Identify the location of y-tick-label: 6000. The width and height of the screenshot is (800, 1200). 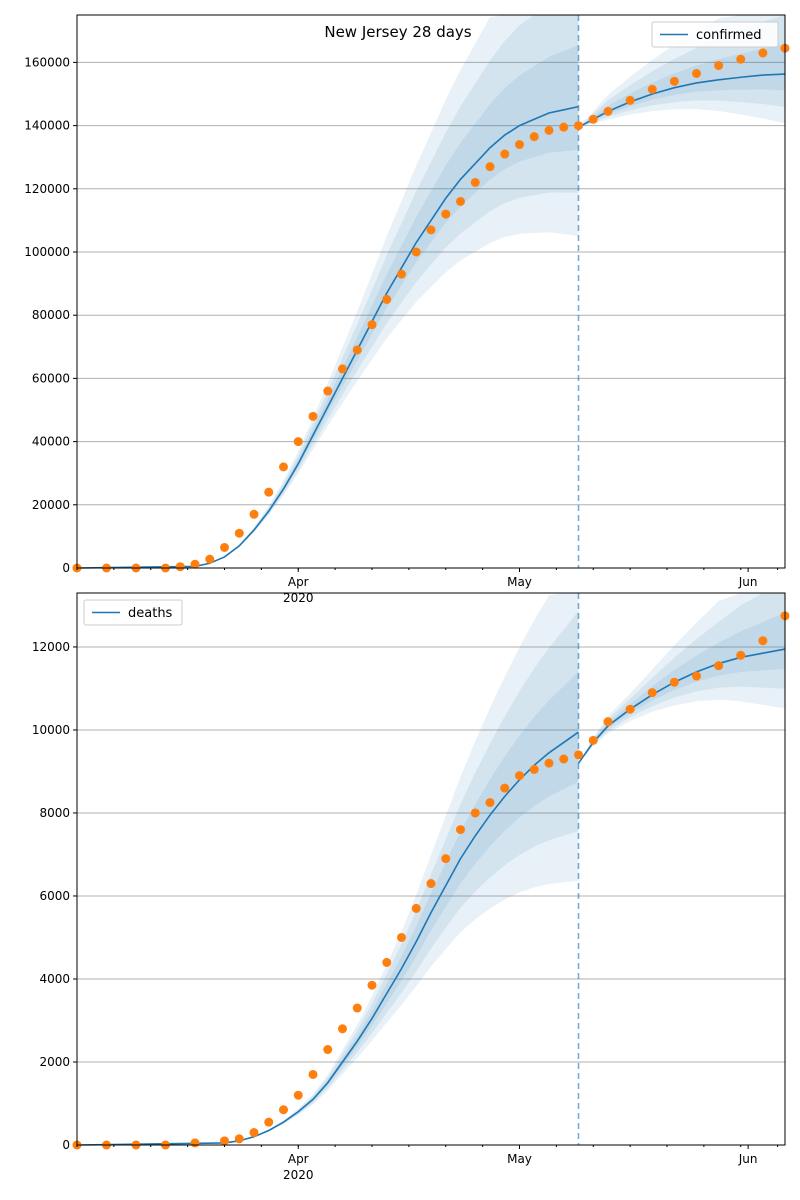
(54, 896).